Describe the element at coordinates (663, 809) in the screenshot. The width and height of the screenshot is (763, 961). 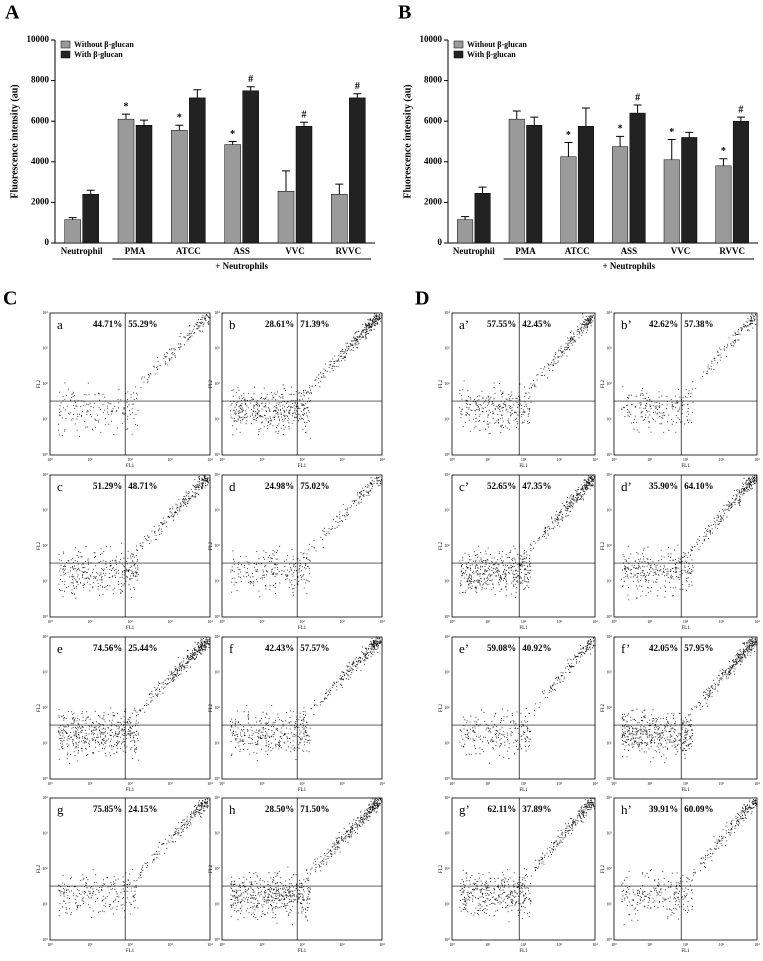
I see `quadrant-left: 39.91%` at that location.